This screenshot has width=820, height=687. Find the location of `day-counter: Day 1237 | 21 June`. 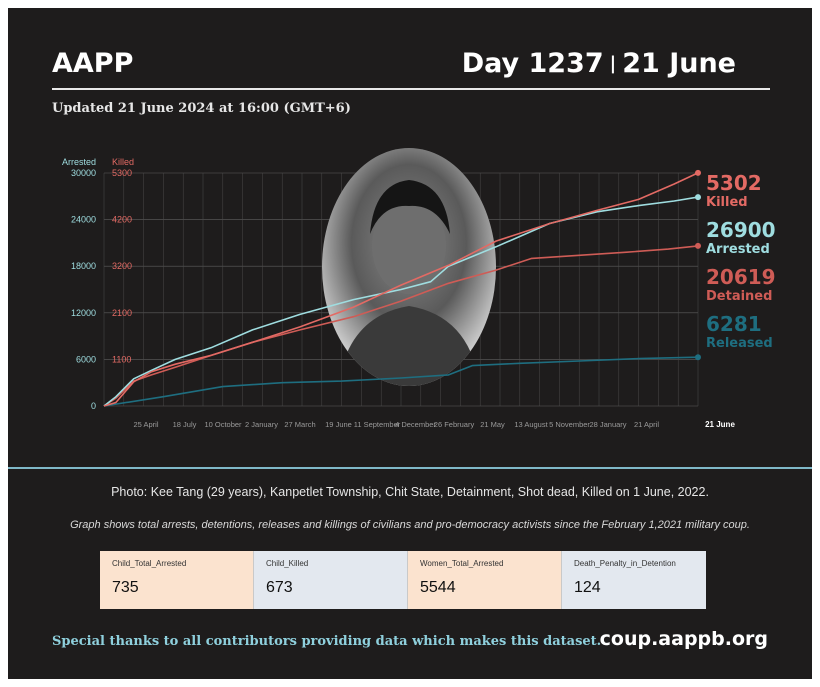

day-counter: Day 1237 | 21 June is located at coordinates (599, 63).